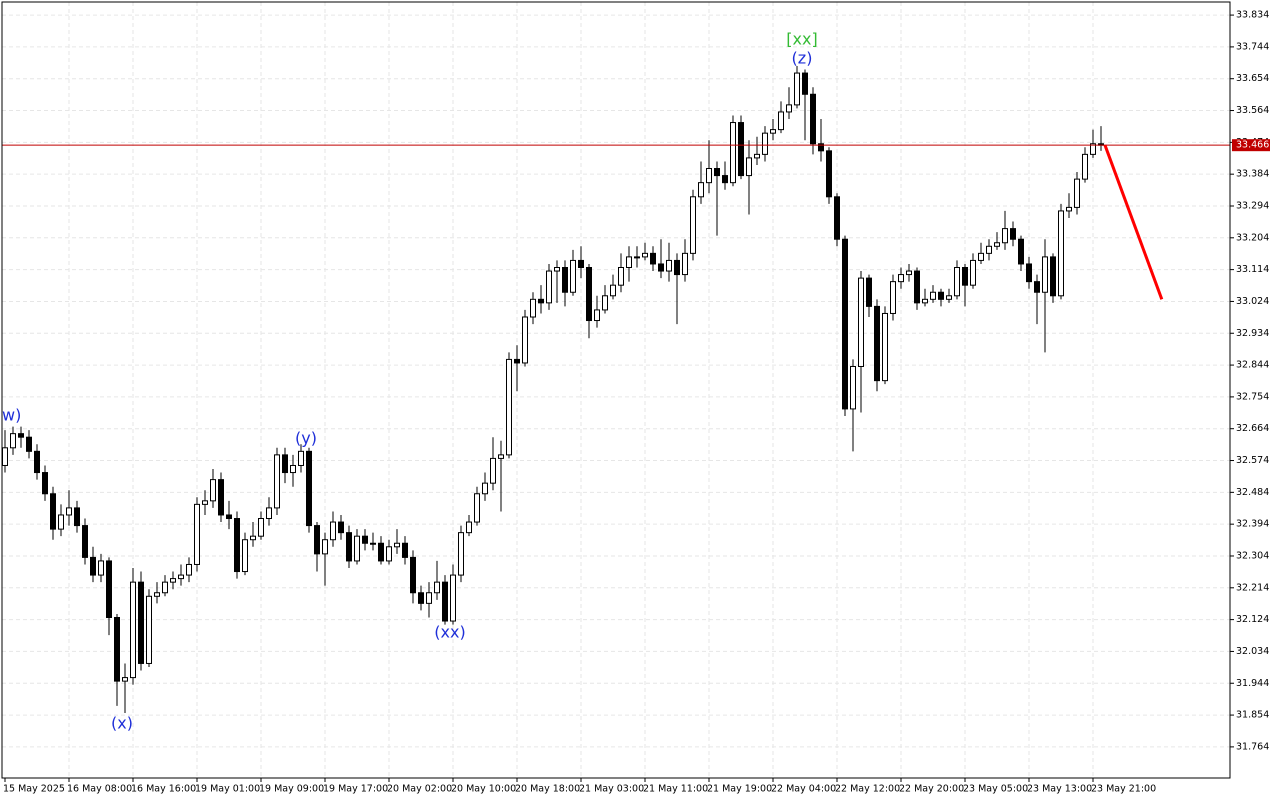  Describe the element at coordinates (1252, 174) in the screenshot. I see `y-tick-label: 33.384` at that location.